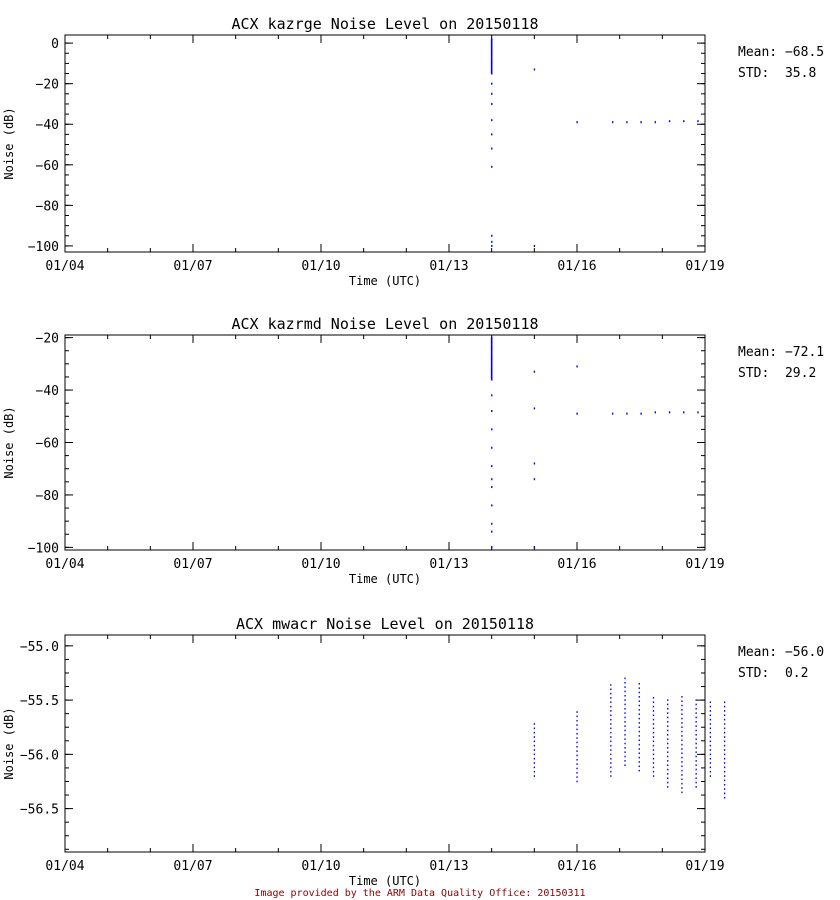 This screenshot has height=900, width=840. What do you see at coordinates (781, 352) in the screenshot?
I see `mean-stat: Mean: −72.1` at bounding box center [781, 352].